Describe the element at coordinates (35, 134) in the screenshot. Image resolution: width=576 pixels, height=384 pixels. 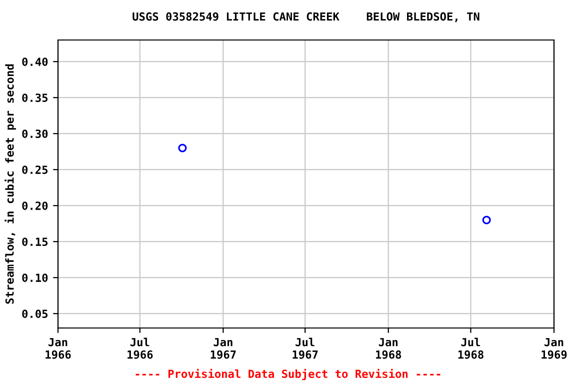
I see `y-tick-label: 0.30` at that location.